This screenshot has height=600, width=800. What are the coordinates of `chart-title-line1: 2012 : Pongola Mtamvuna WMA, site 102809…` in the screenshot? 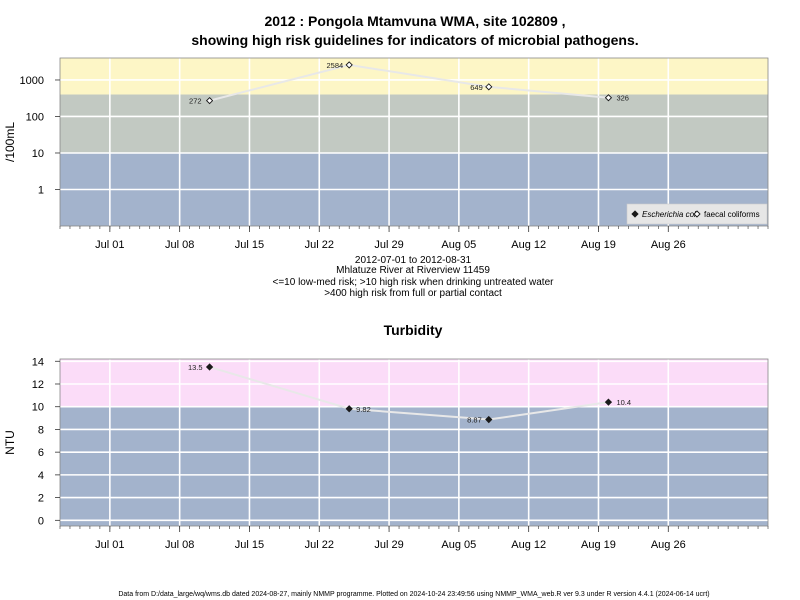 It's located at (414, 21).